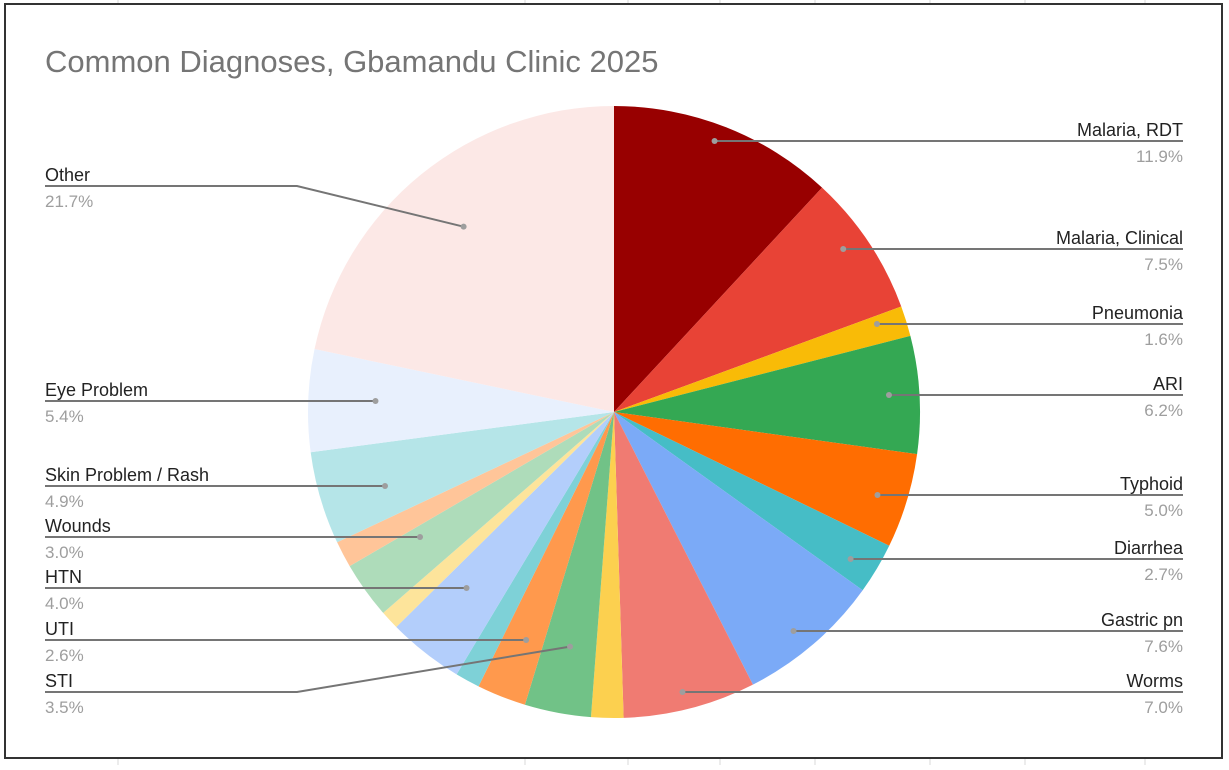 This screenshot has width=1229, height=770. I want to click on slice-value-label: 3.5%, so click(64, 707).